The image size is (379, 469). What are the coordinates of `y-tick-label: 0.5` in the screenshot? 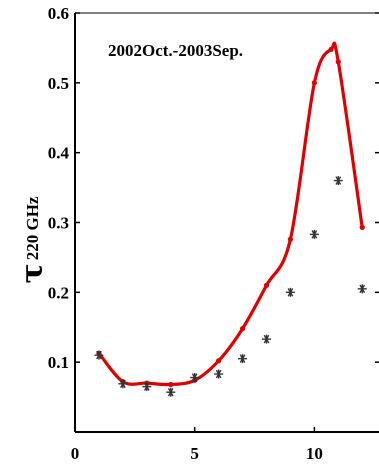 It's located at (58, 83).